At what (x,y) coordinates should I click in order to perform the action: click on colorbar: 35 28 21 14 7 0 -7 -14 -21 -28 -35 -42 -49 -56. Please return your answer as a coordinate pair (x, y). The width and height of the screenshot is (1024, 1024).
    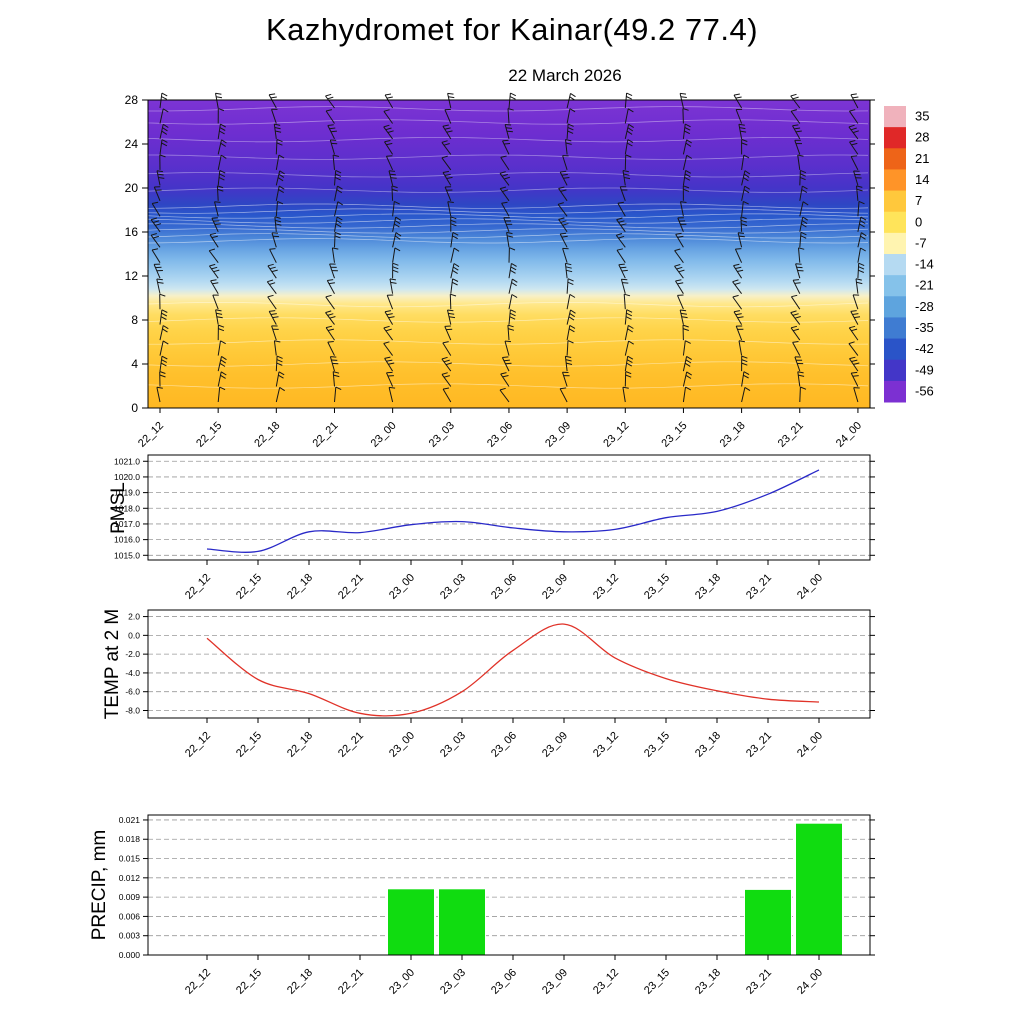
    Looking at the image, I should click on (909, 254).